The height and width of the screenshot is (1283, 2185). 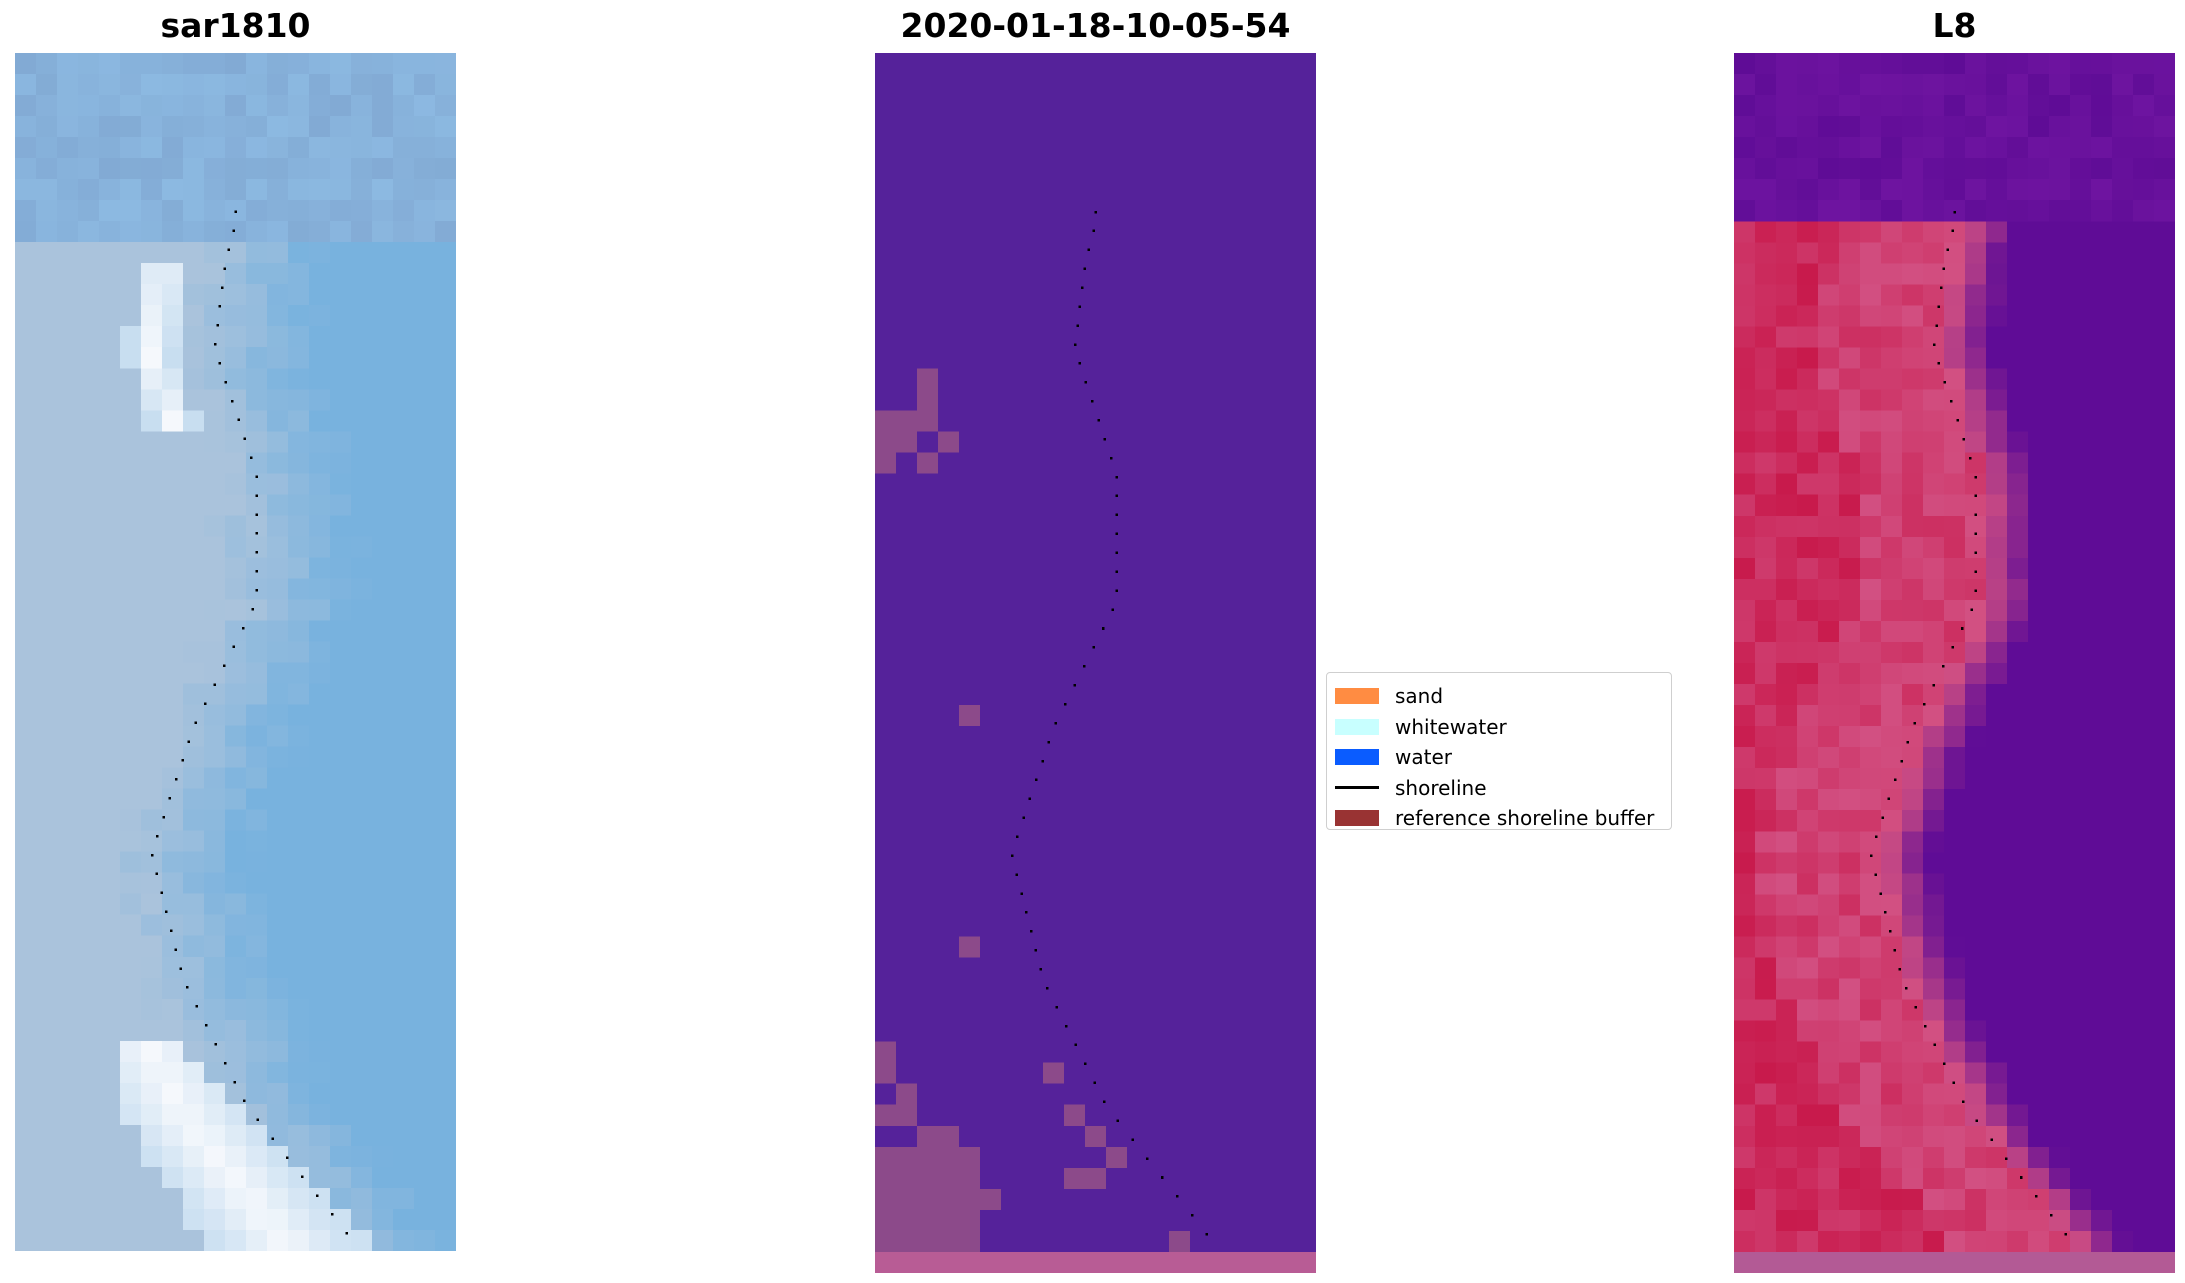 I want to click on legend-label: shoreline, so click(x=1441, y=787).